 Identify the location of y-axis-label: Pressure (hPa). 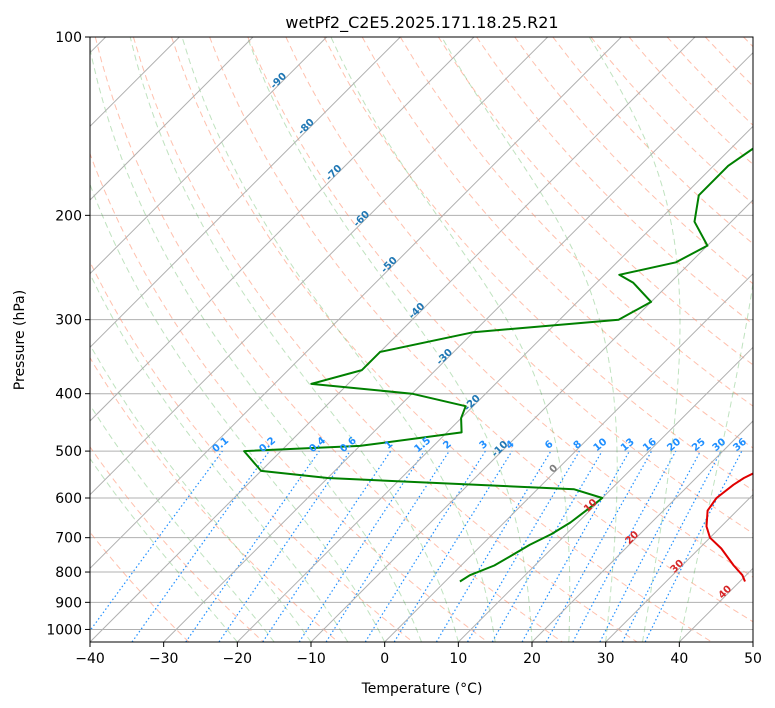
(20, 340).